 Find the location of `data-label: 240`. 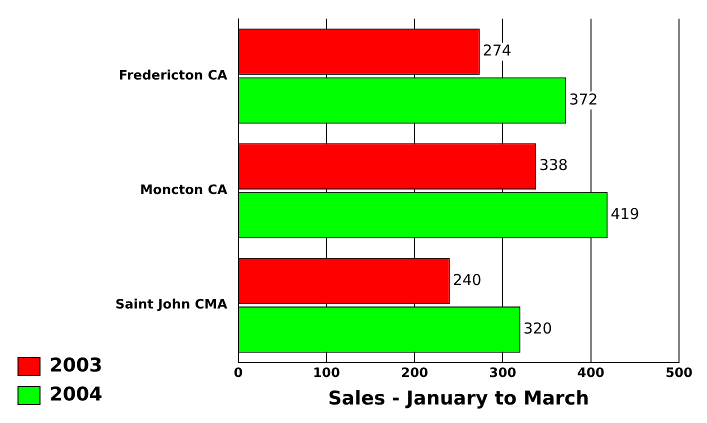

data-label: 240 is located at coordinates (467, 279).